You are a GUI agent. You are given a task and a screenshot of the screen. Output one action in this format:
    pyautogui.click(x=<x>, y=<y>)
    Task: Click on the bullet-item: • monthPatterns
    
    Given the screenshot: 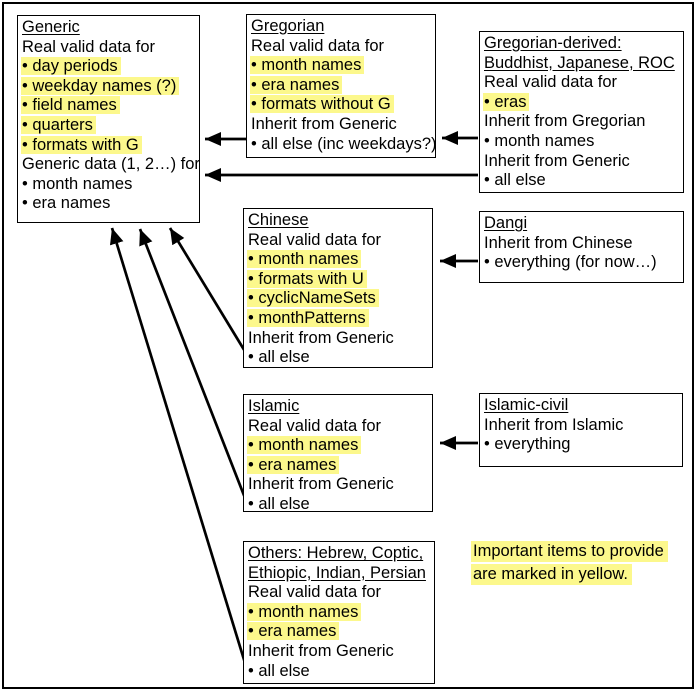 What is the action you would take?
    pyautogui.click(x=308, y=317)
    